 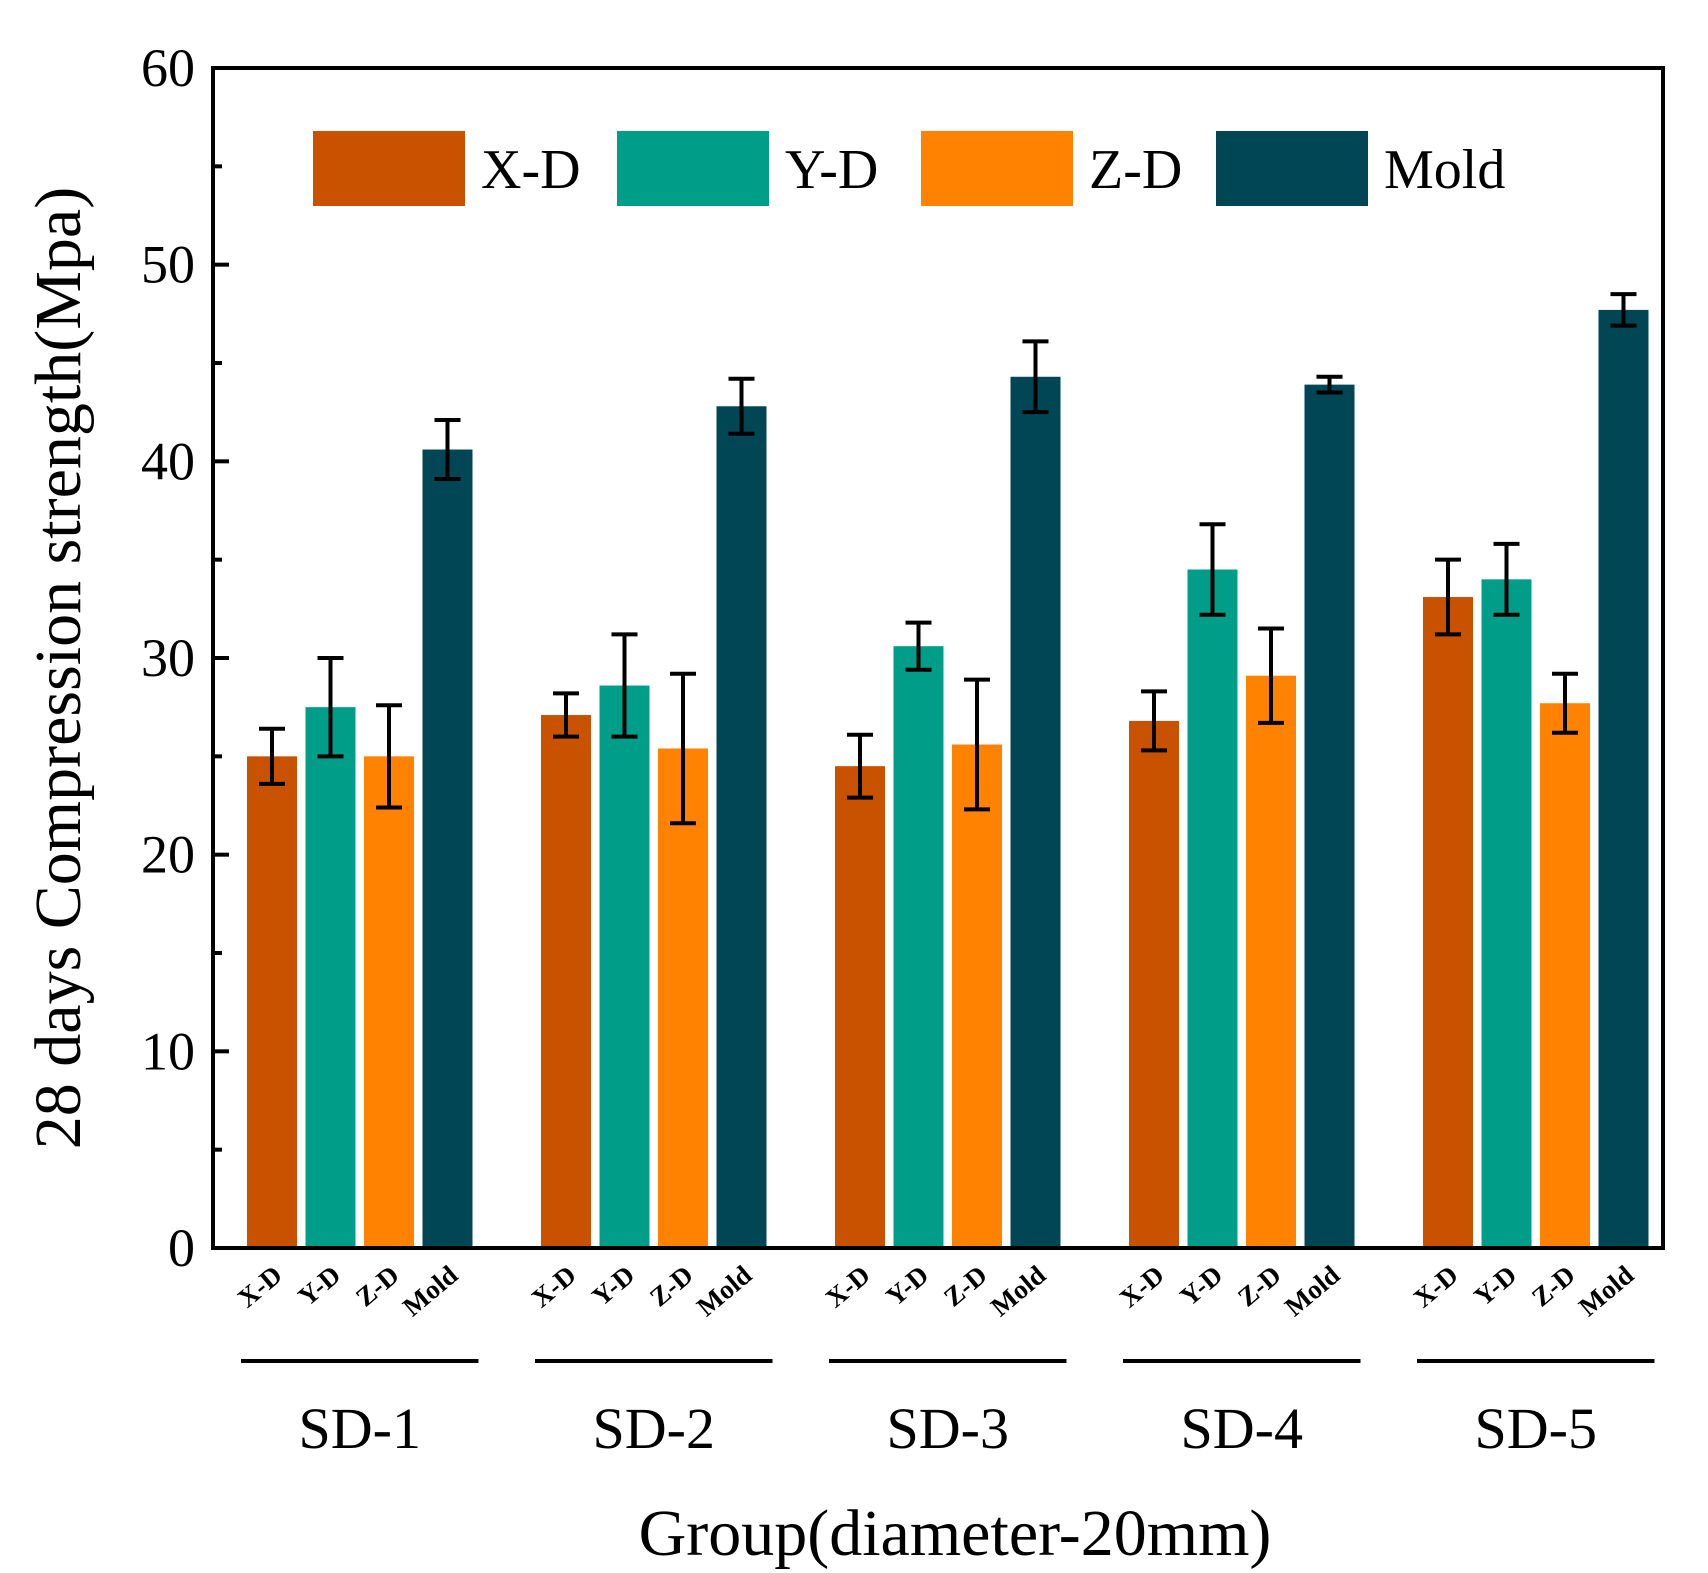 I want to click on legend-label-y-d: Y-D, so click(x=831, y=170).